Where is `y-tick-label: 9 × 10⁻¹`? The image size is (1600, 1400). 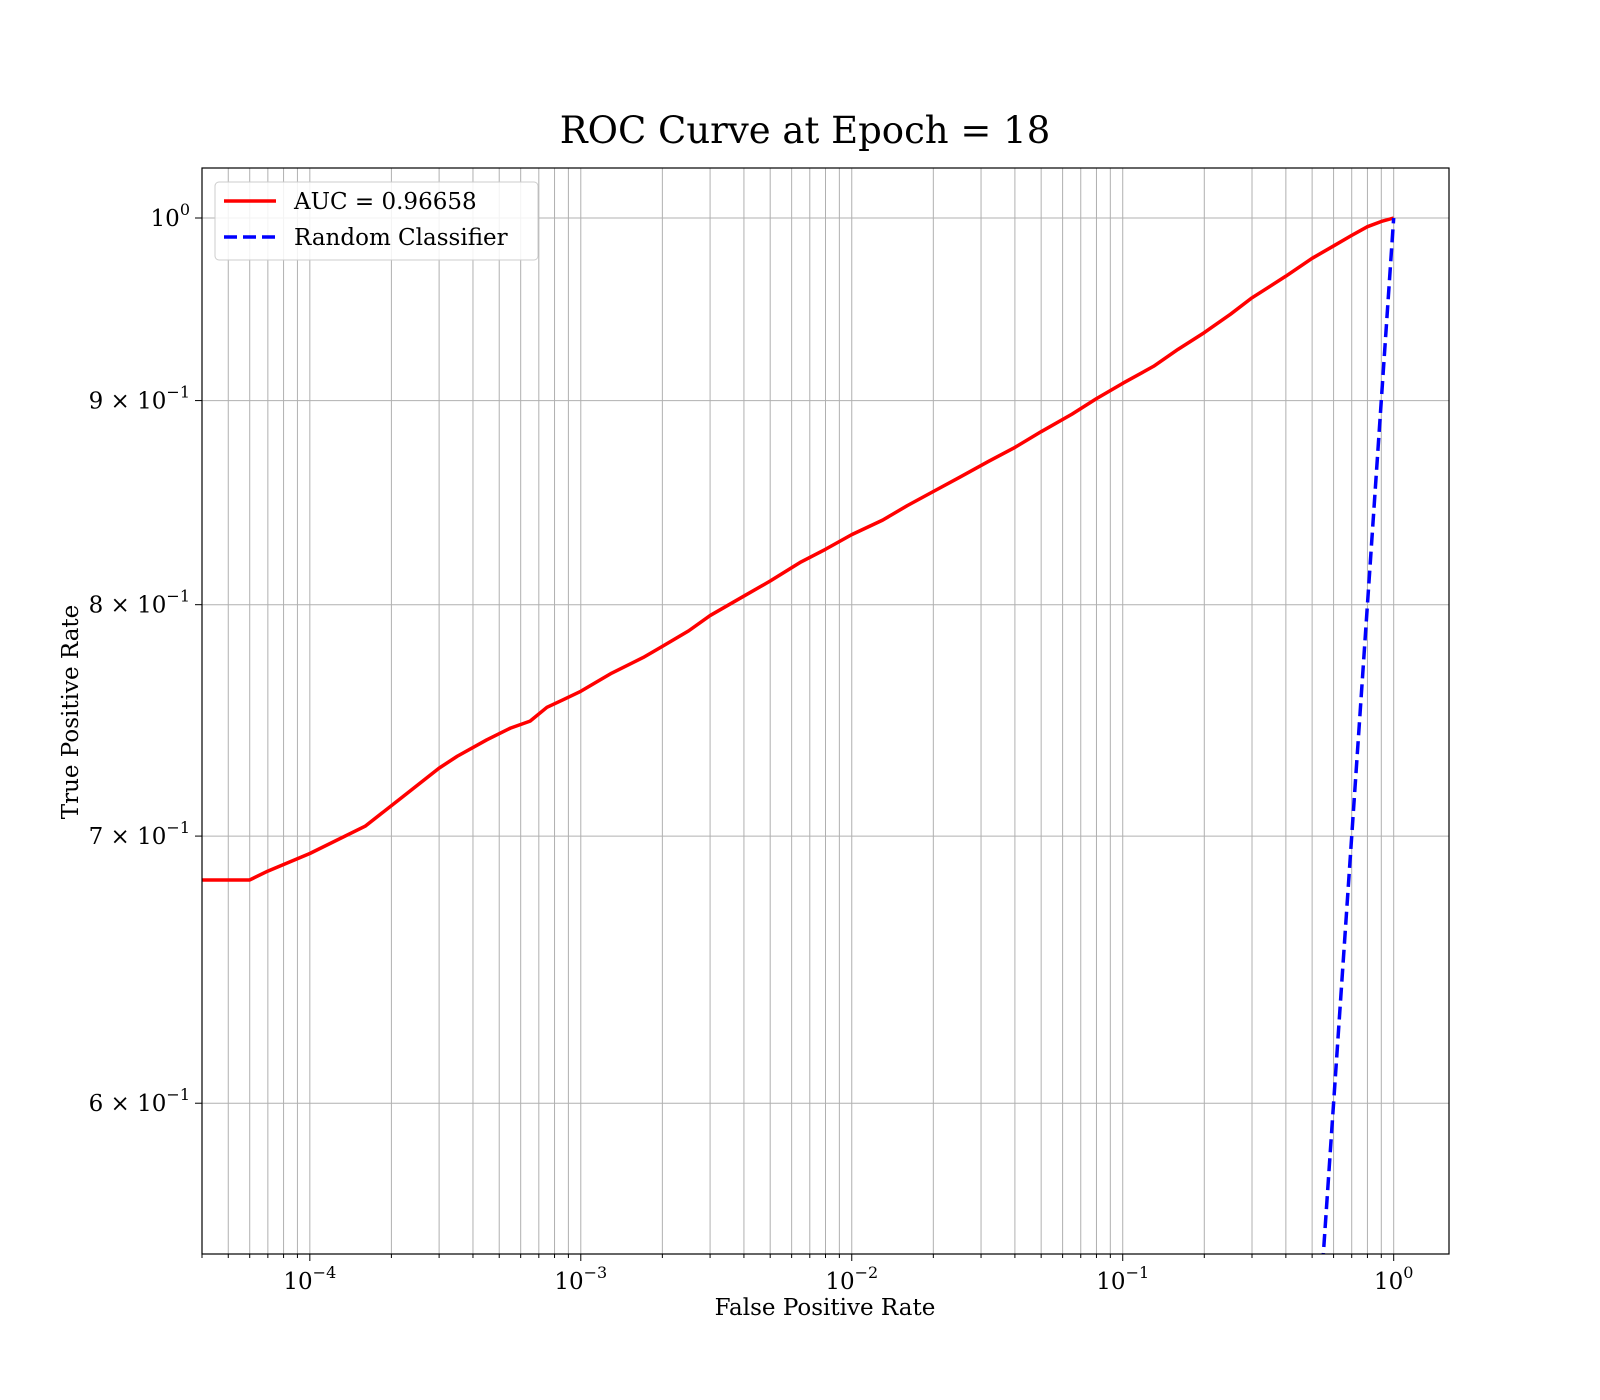
y-tick-label: 9 × 10⁻¹ is located at coordinates (139, 399).